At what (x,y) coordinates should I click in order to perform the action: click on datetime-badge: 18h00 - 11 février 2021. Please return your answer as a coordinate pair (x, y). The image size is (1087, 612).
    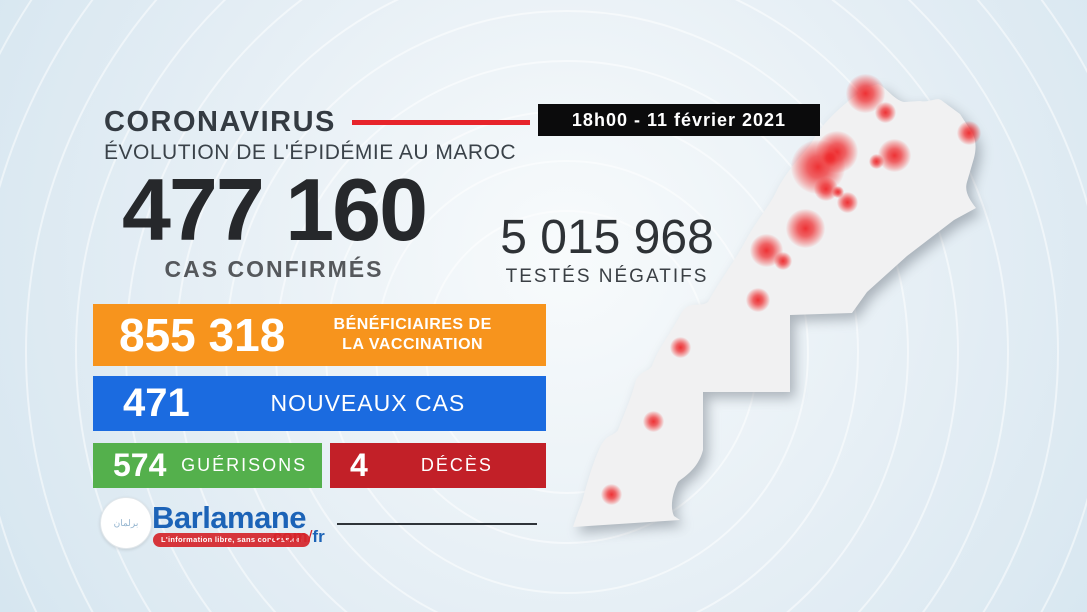
    Looking at the image, I should click on (679, 120).